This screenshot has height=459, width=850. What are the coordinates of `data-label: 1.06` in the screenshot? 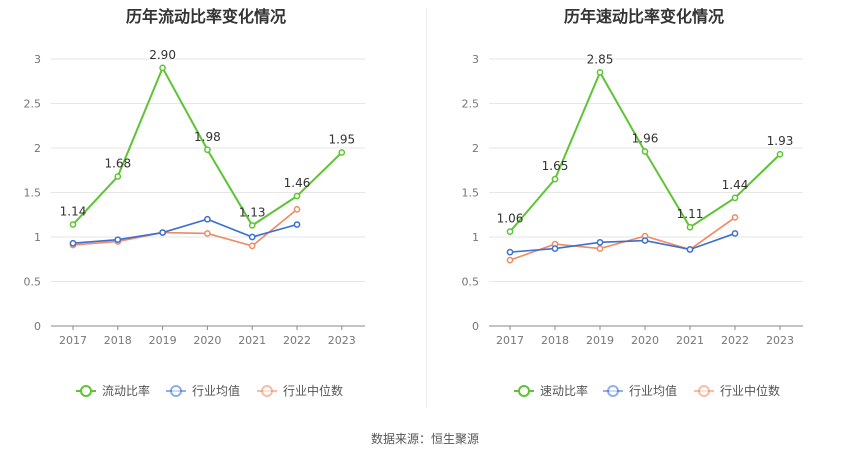 It's located at (510, 219).